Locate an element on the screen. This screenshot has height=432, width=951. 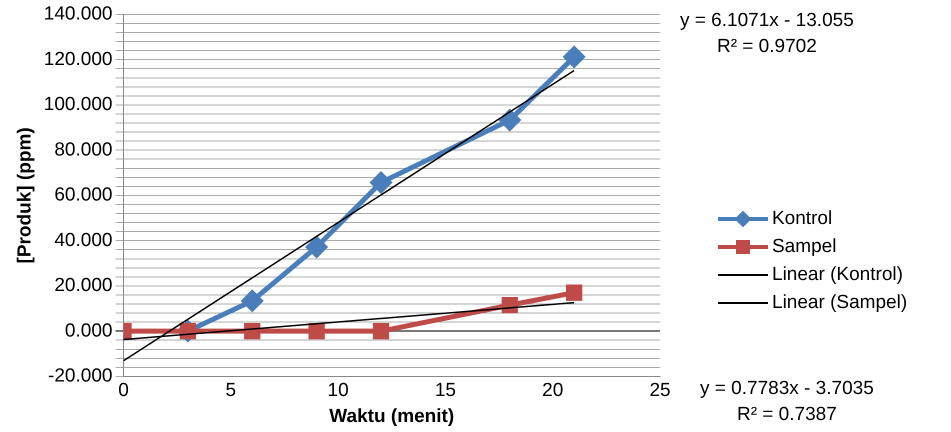
x-tick-label: 0 is located at coordinates (123, 391).